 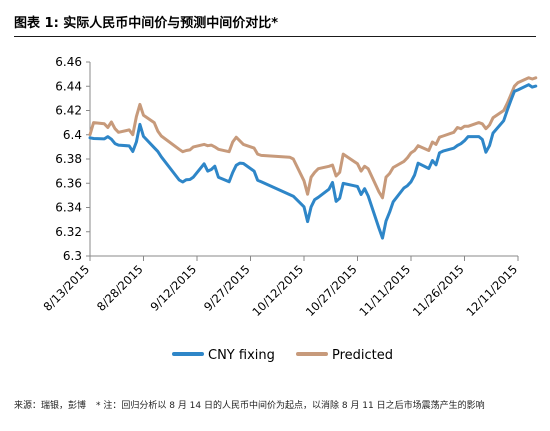 What do you see at coordinates (68, 111) in the screenshot?
I see `y-tick-label: 6.42` at bounding box center [68, 111].